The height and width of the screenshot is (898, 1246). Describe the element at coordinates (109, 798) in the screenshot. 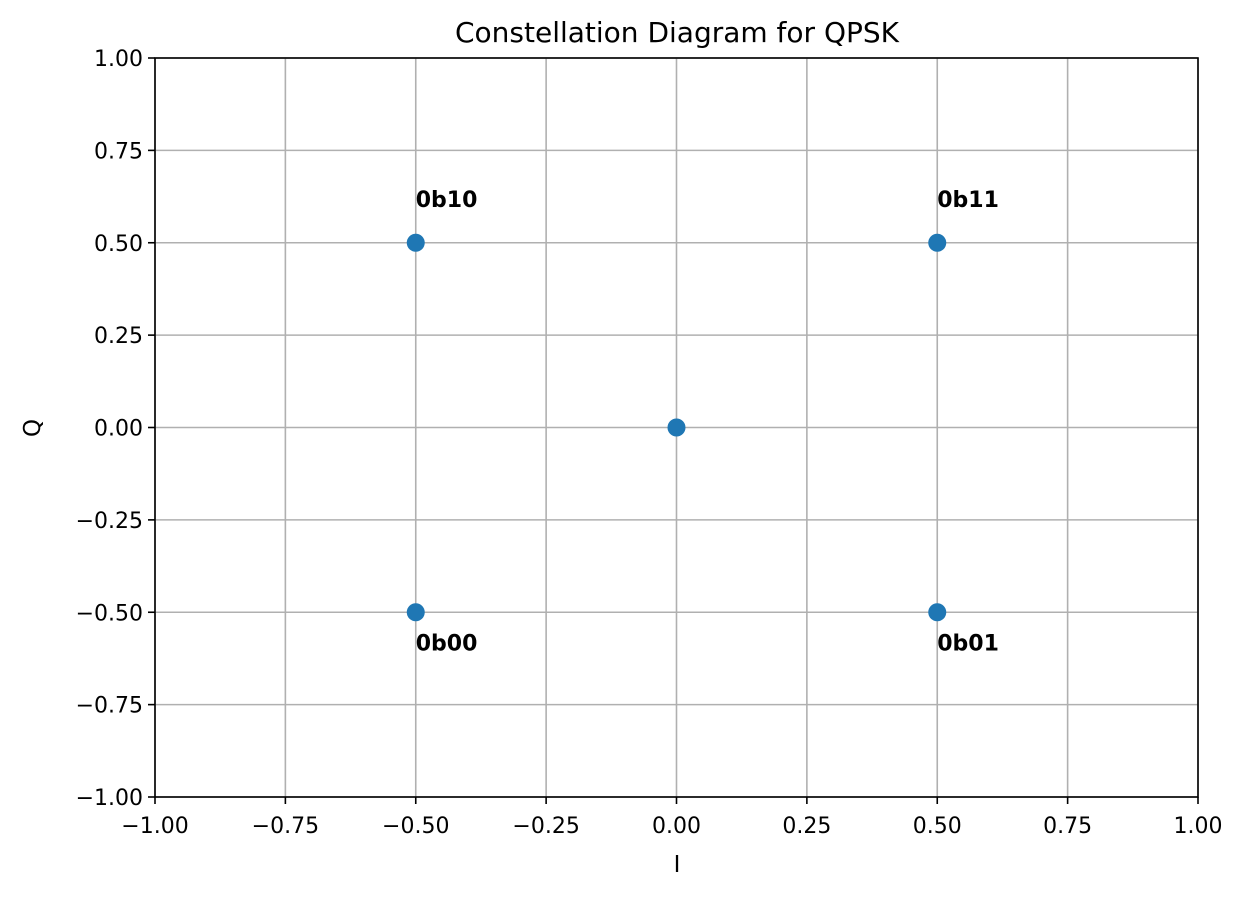

I see `y-tick-label: −1.00` at that location.